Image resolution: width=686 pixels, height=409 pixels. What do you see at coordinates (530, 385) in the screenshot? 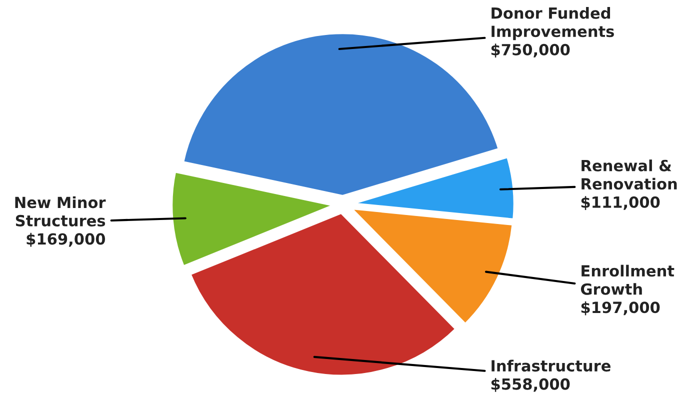
I see `data-label: $558,000` at bounding box center [530, 385].